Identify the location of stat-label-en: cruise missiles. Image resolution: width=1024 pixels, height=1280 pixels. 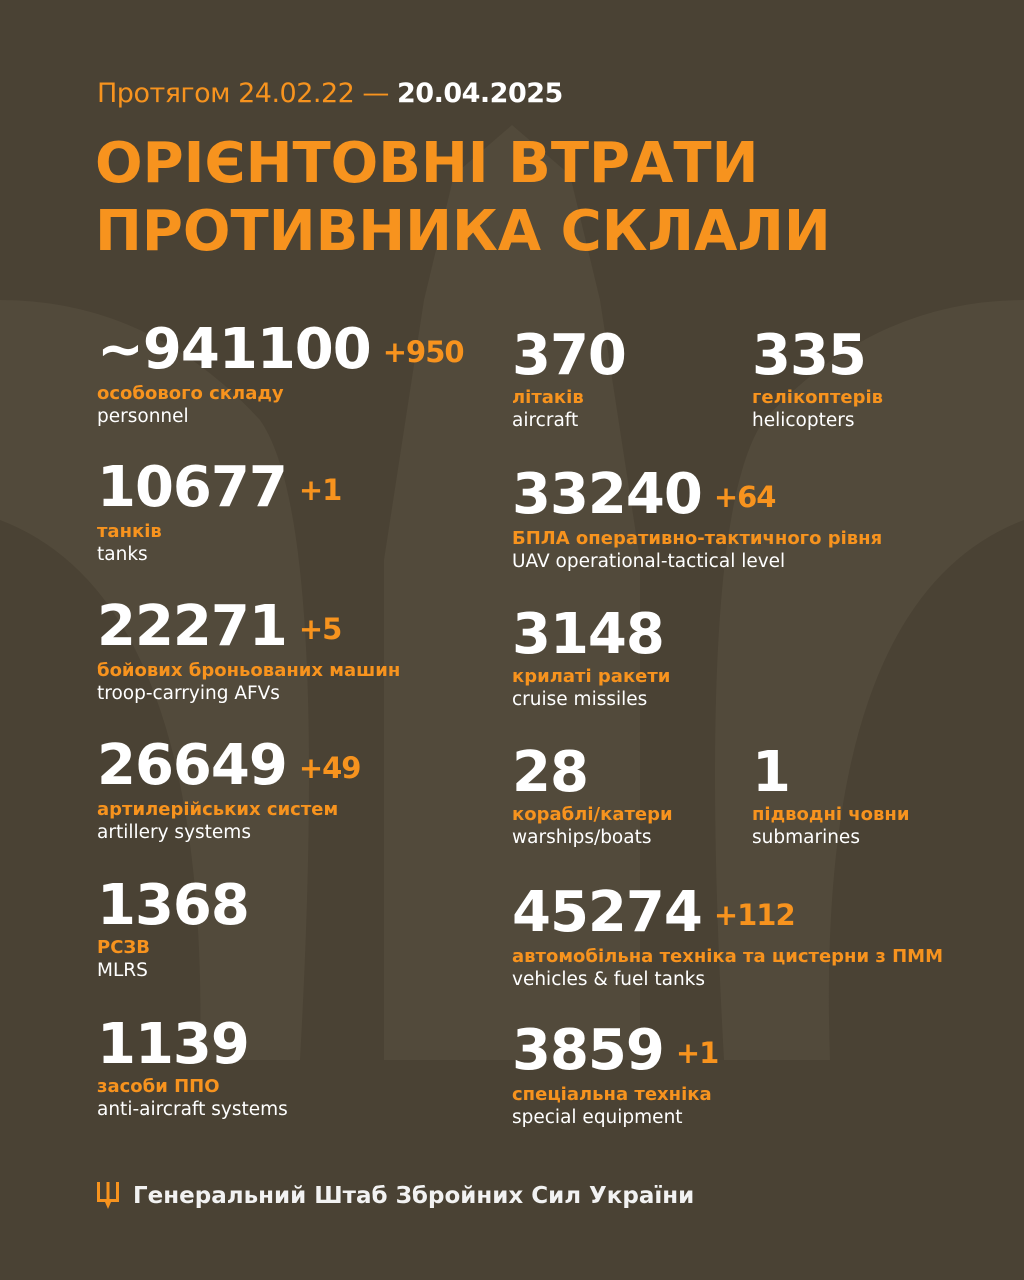
(580, 699).